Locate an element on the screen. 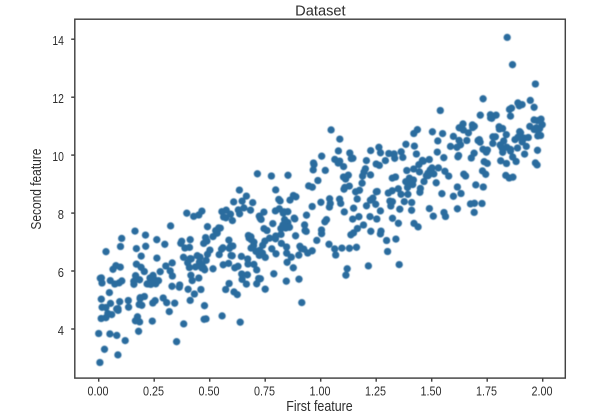 The image size is (615, 413). svg-text: 0.00 is located at coordinates (98, 390).